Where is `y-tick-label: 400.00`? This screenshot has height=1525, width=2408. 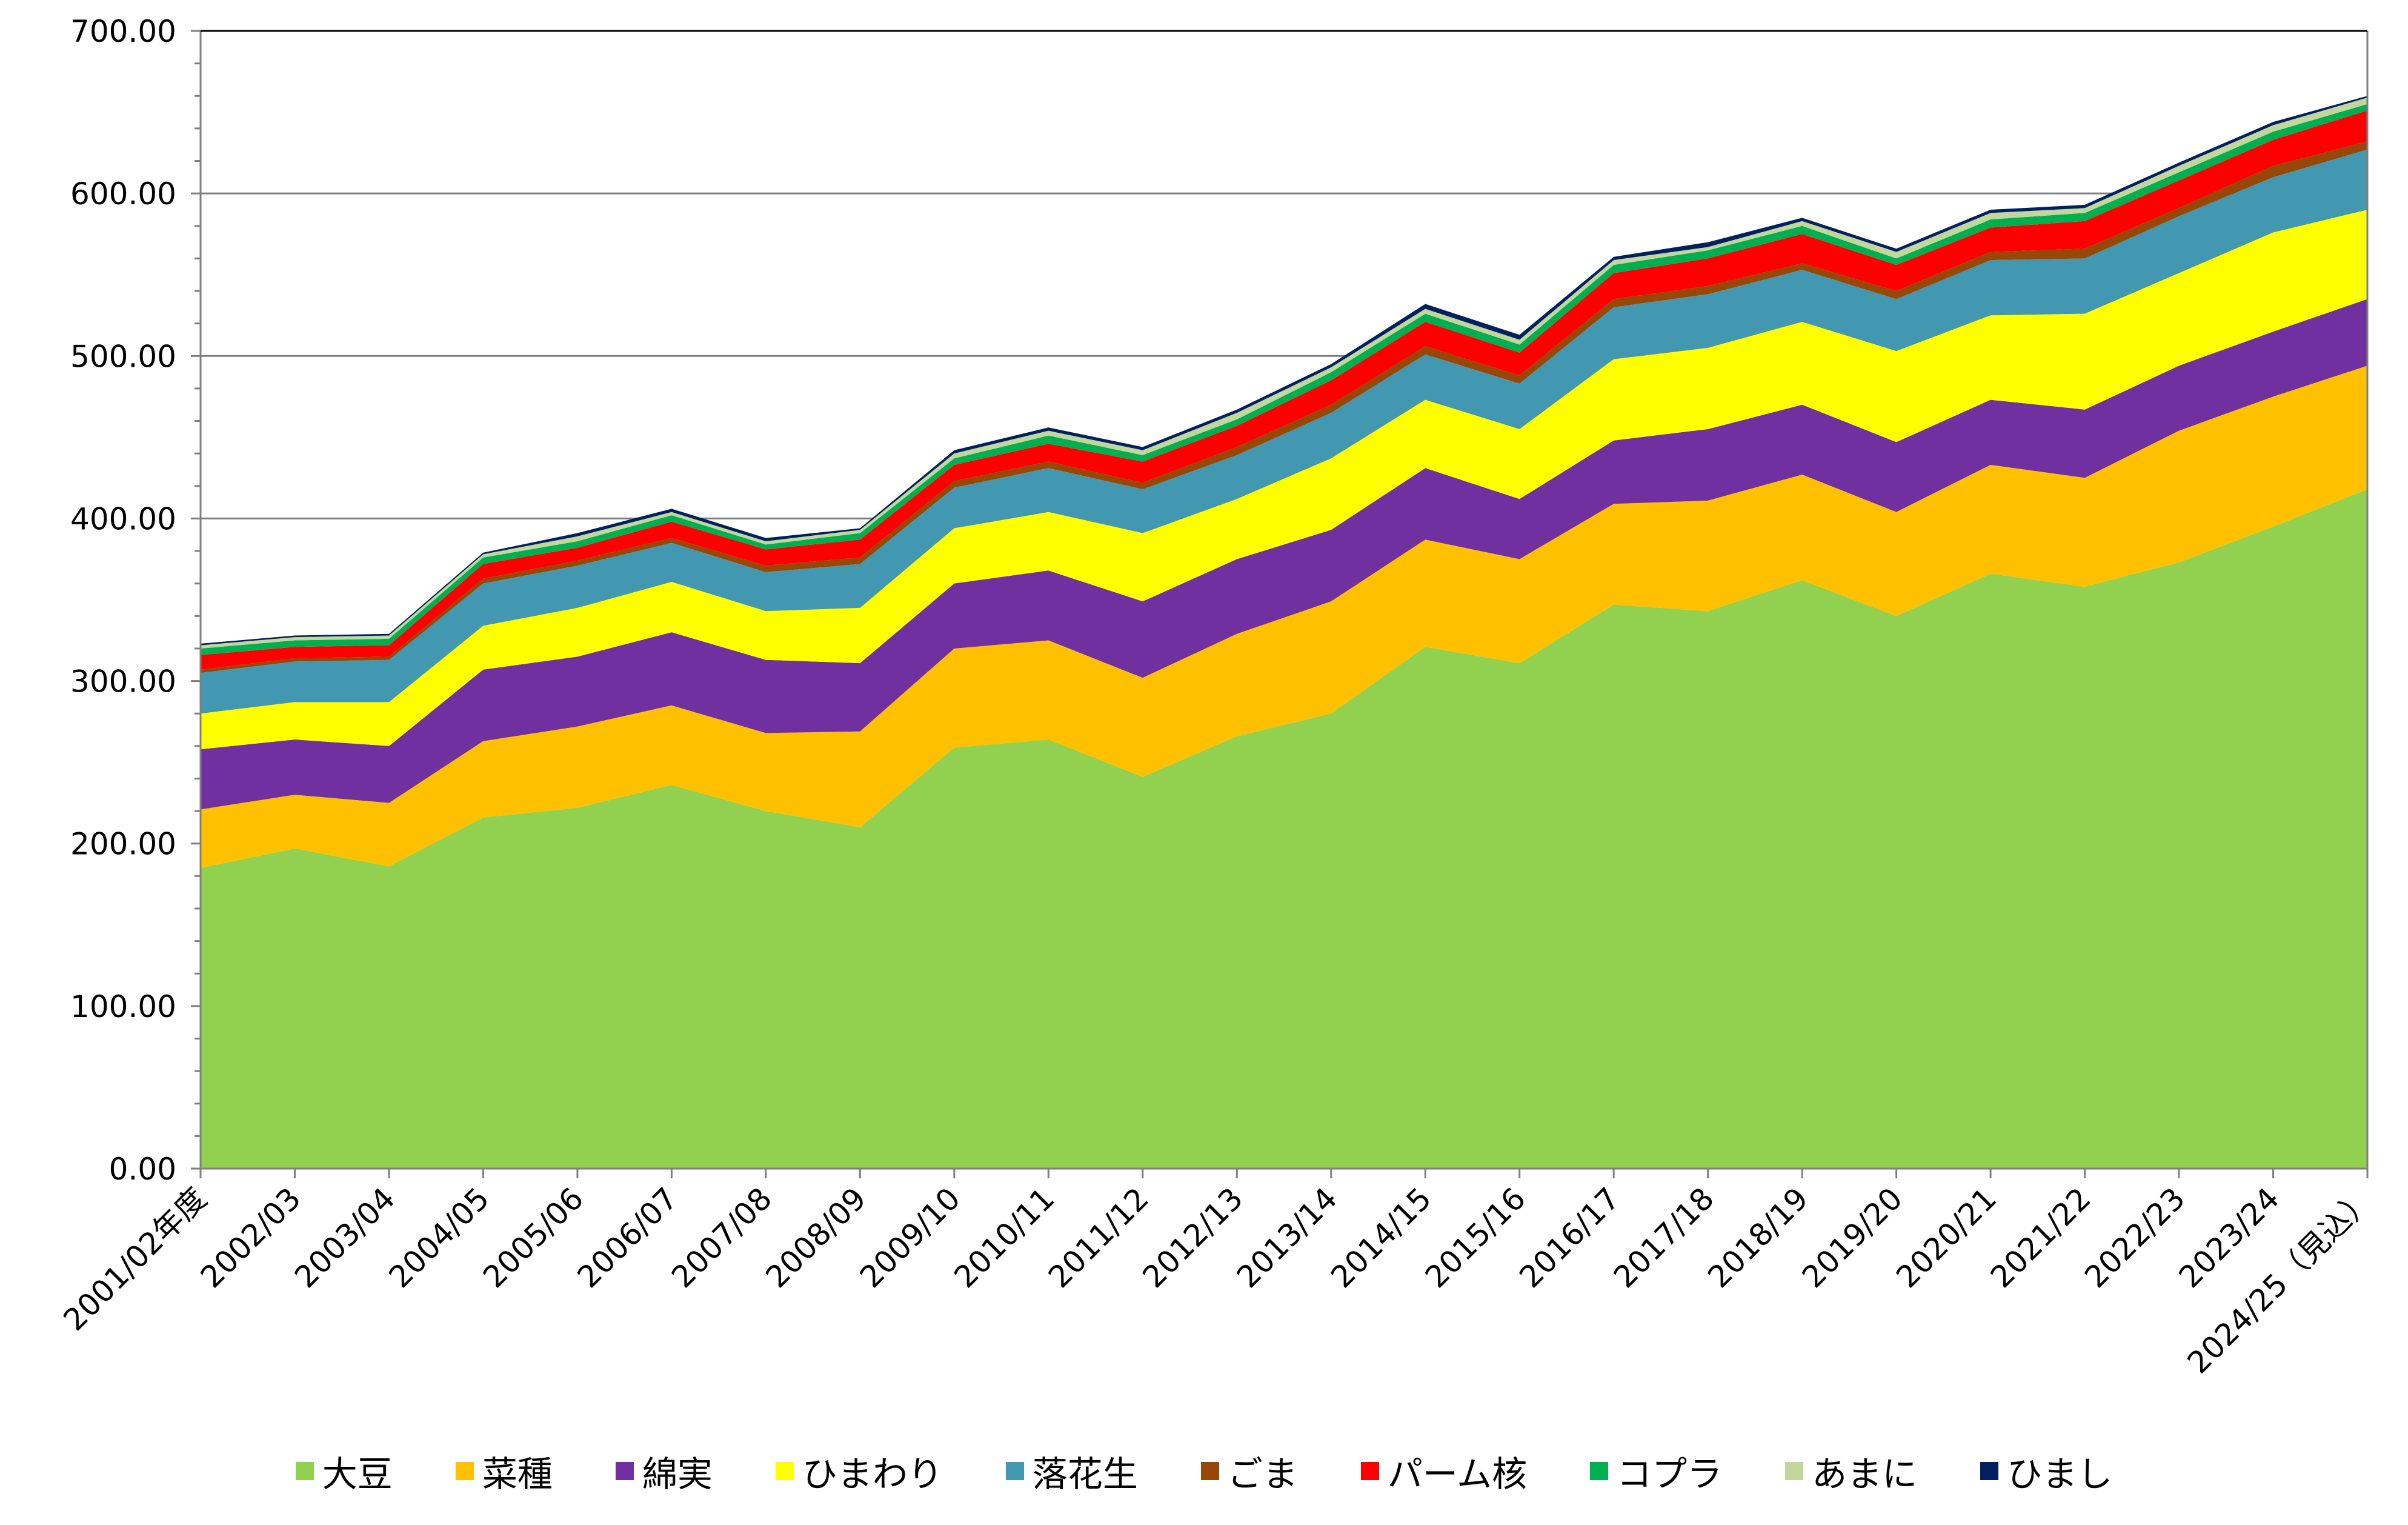 y-tick-label: 400.00 is located at coordinates (123, 518).